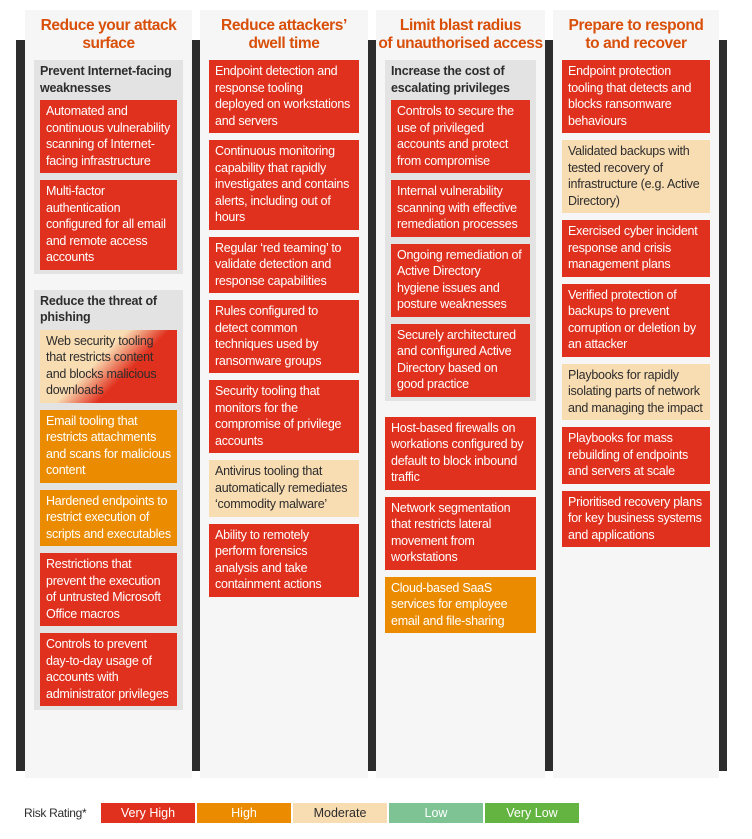 The height and width of the screenshot is (839, 752). I want to click on group-title: Reduce the threat of phishing, so click(98, 309).